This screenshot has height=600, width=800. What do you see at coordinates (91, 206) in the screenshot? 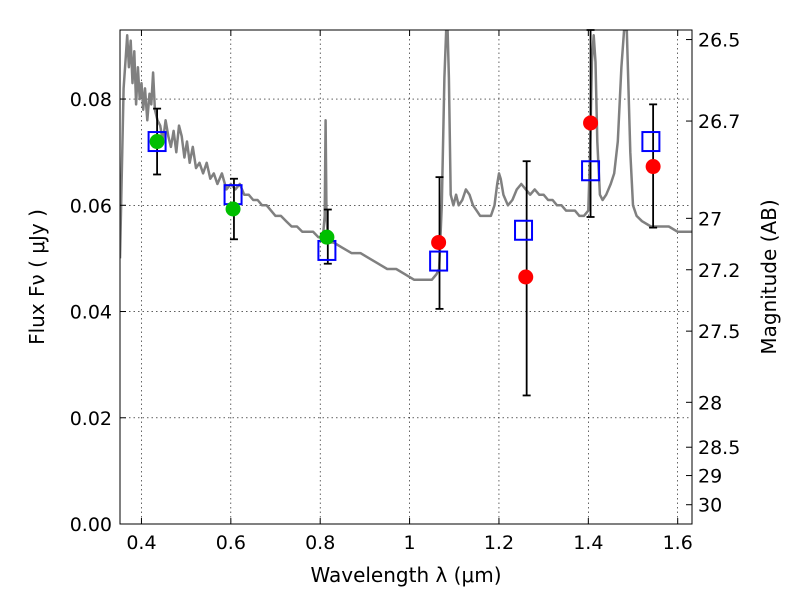
I see `y-tick-label: 0.06` at bounding box center [91, 206].